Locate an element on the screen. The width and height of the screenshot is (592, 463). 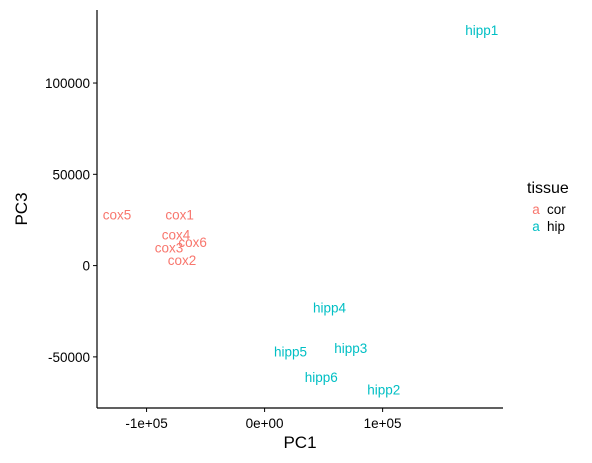
data-label-hipp5: hipp5 is located at coordinates (290, 351).